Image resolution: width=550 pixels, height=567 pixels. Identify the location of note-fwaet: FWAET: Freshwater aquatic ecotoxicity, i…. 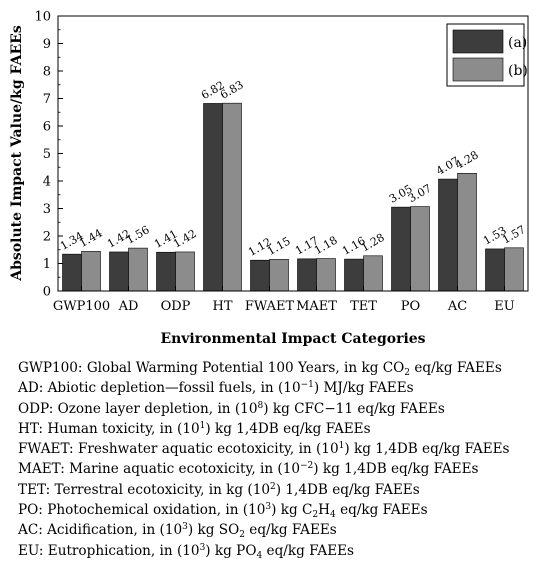
(282, 449).